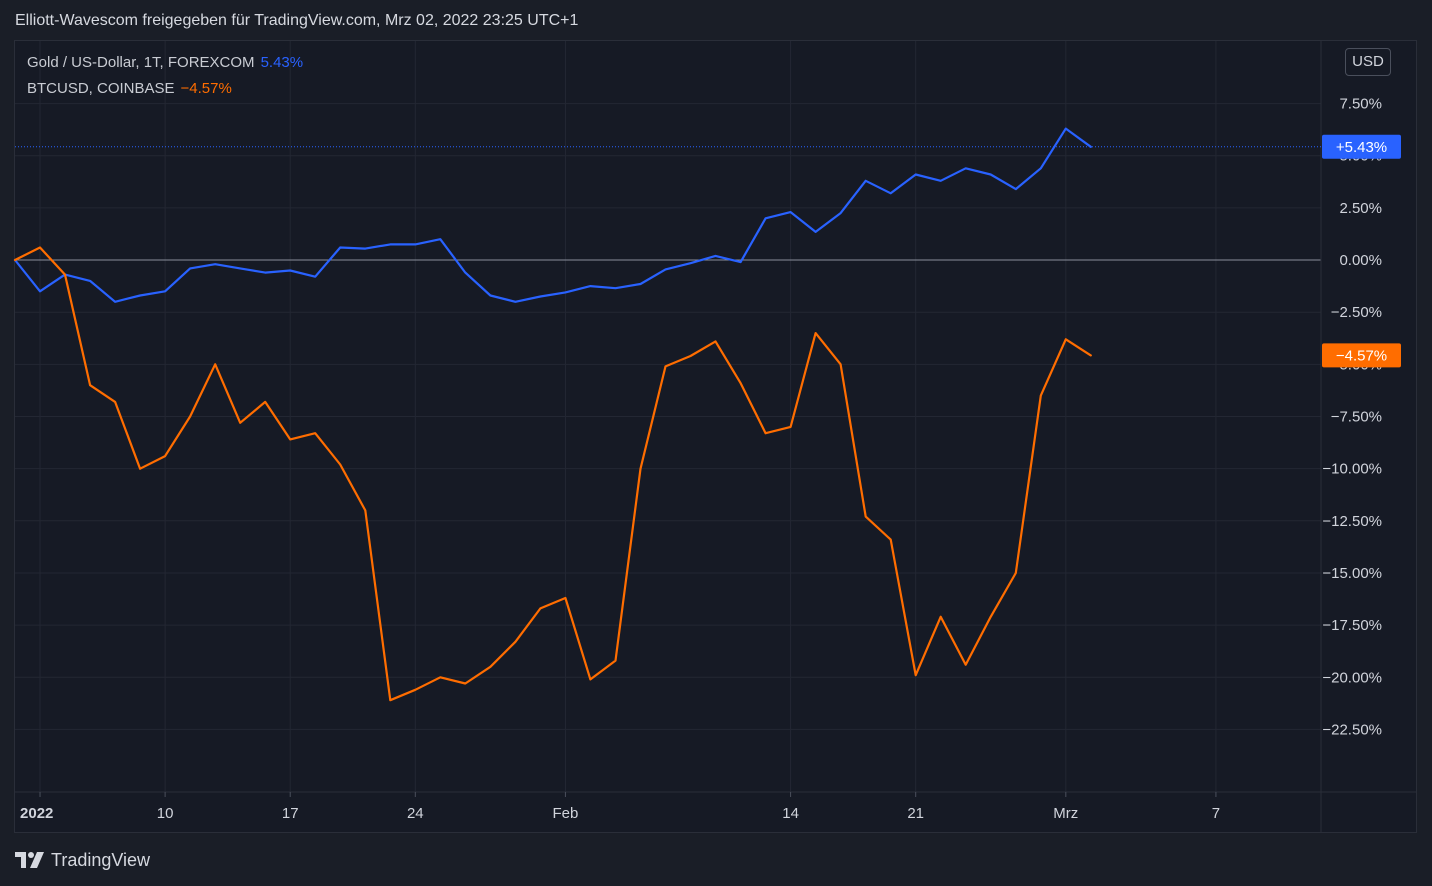 This screenshot has width=1432, height=886. I want to click on legend-gold-value: 5.43%, so click(282, 62).